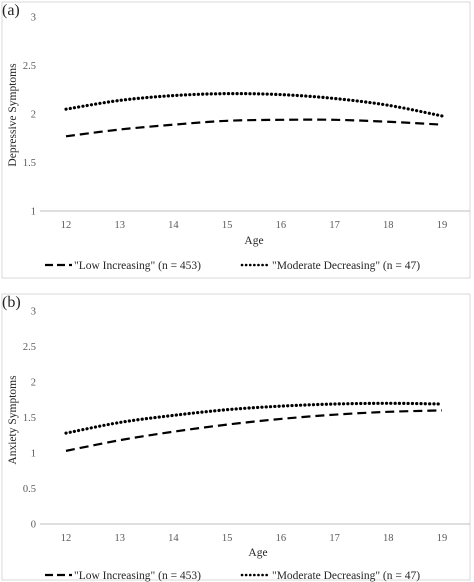 Image resolution: width=474 pixels, height=582 pixels. What do you see at coordinates (11, 302) in the screenshot?
I see `panel-label-b: (b)` at bounding box center [11, 302].